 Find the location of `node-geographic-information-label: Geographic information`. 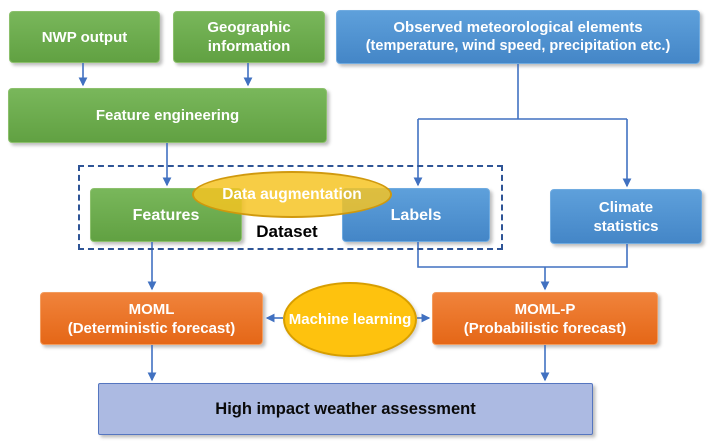

node-geographic-information-label: Geographic information is located at coordinates (249, 37).